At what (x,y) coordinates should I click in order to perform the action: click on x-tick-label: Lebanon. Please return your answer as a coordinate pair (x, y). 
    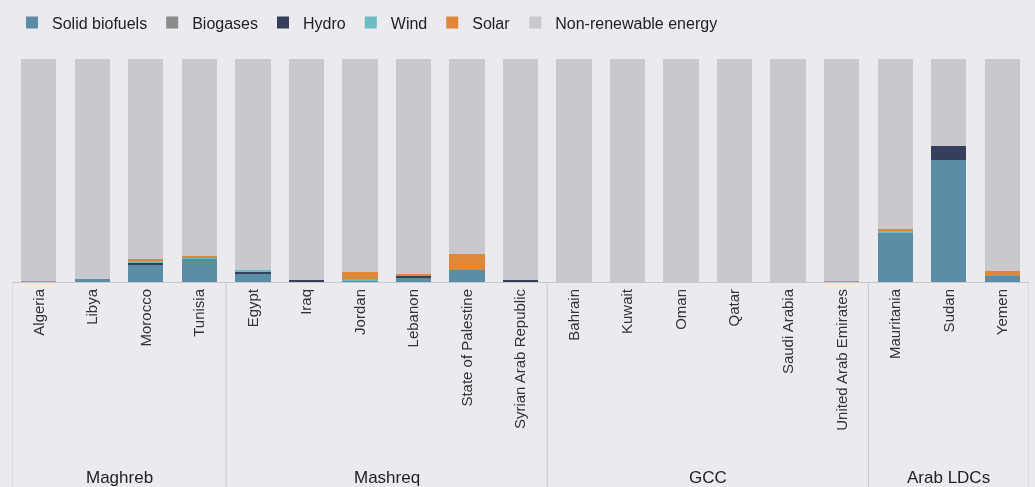
    Looking at the image, I should click on (413, 318).